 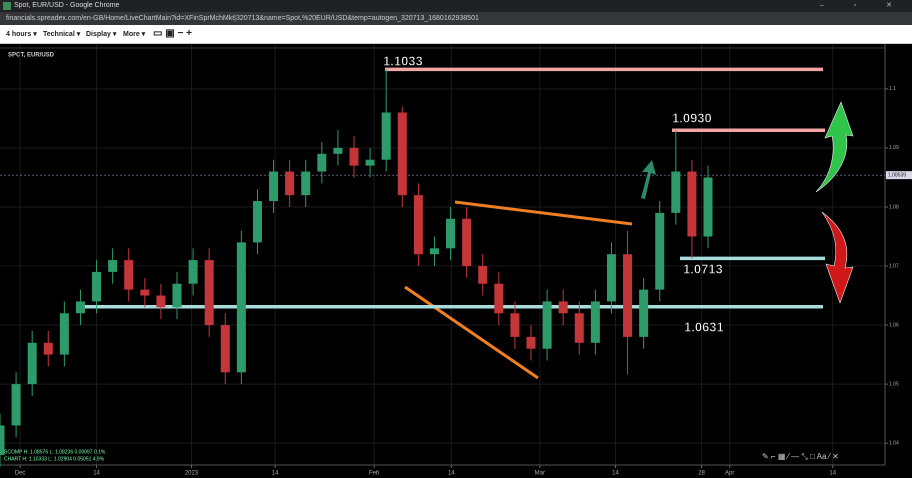 I want to click on level-label: 1.0930, so click(x=692, y=117).